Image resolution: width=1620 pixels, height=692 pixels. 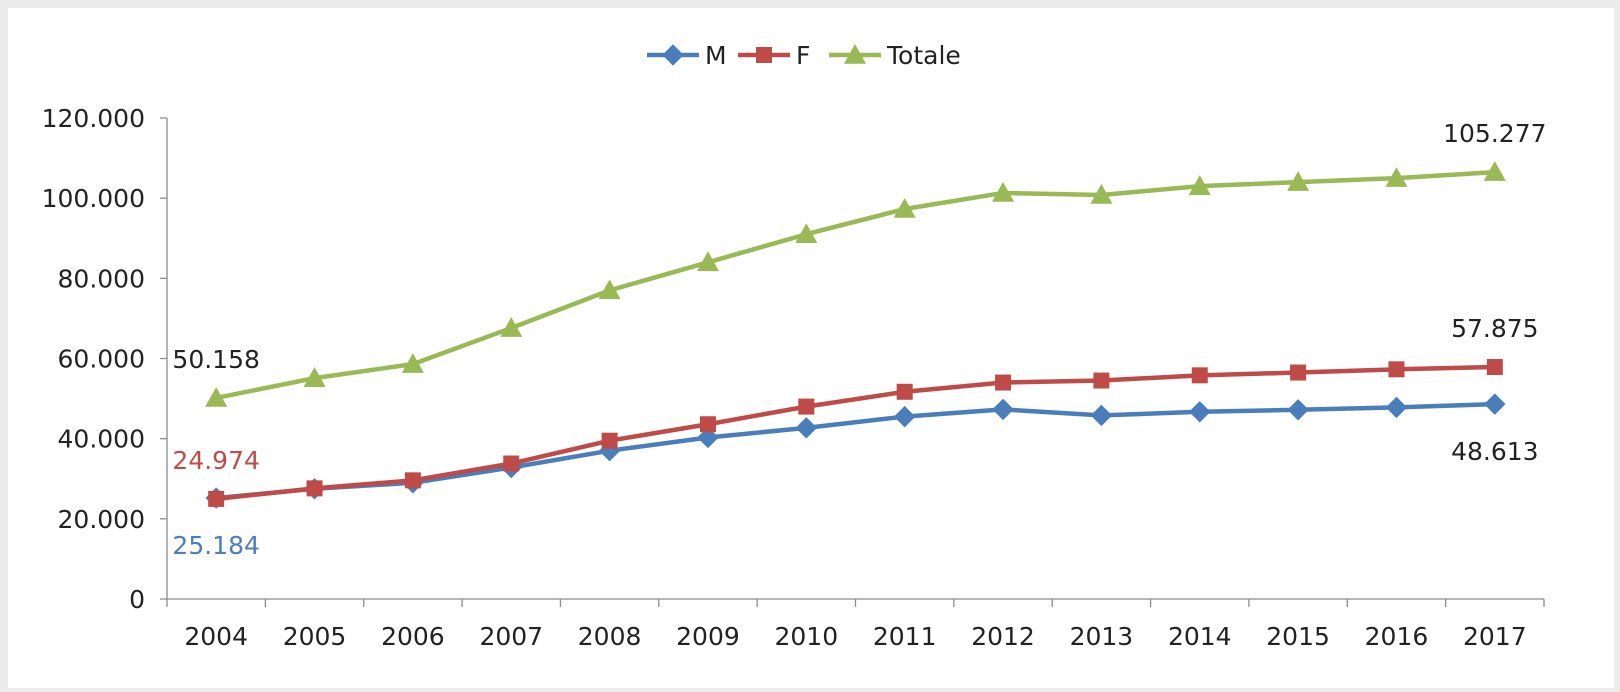 What do you see at coordinates (1298, 636) in the screenshot?
I see `x-tick-label: 2015` at bounding box center [1298, 636].